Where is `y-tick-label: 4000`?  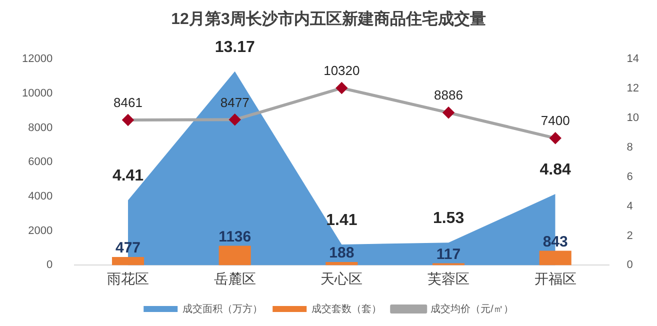
y-tick-label: 4000 is located at coordinates (40, 196).